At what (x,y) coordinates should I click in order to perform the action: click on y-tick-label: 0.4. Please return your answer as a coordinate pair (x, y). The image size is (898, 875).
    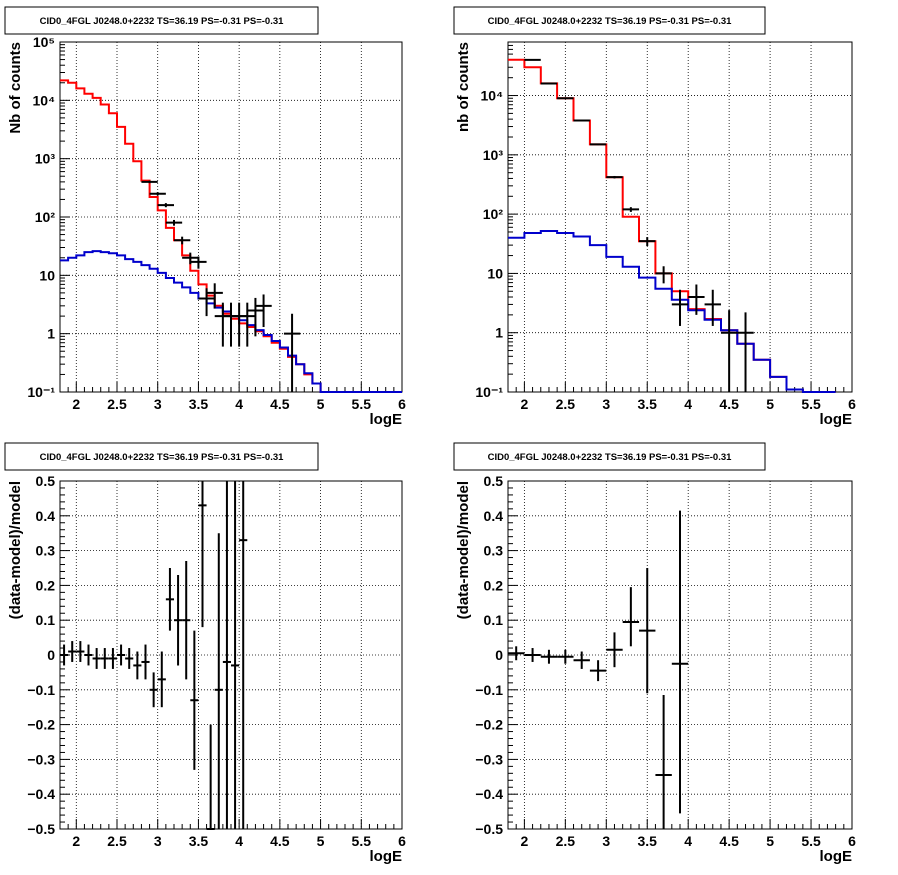
    Looking at the image, I should click on (494, 516).